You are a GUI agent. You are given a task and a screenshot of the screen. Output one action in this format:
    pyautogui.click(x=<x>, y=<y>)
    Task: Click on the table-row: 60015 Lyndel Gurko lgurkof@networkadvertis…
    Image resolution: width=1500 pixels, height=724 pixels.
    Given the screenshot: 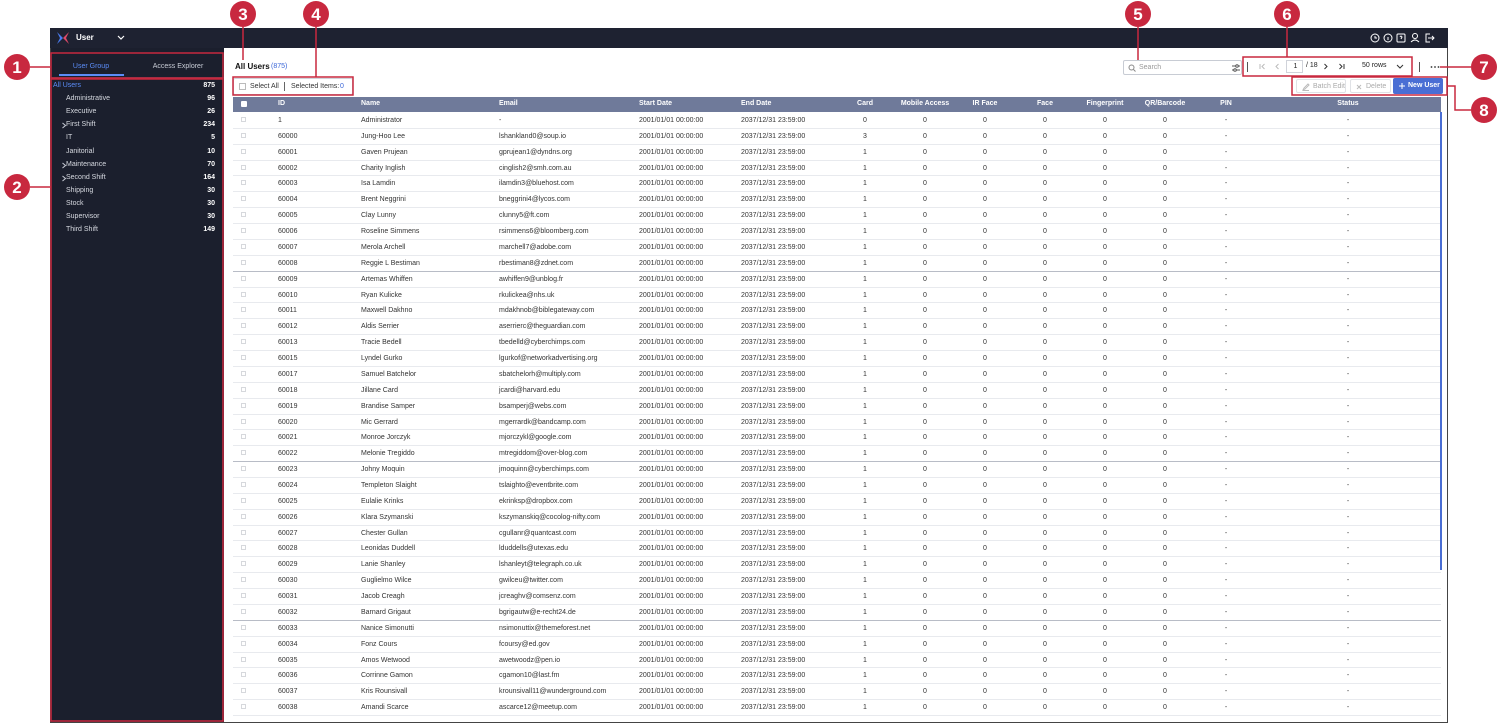 What is the action you would take?
    pyautogui.click(x=837, y=359)
    